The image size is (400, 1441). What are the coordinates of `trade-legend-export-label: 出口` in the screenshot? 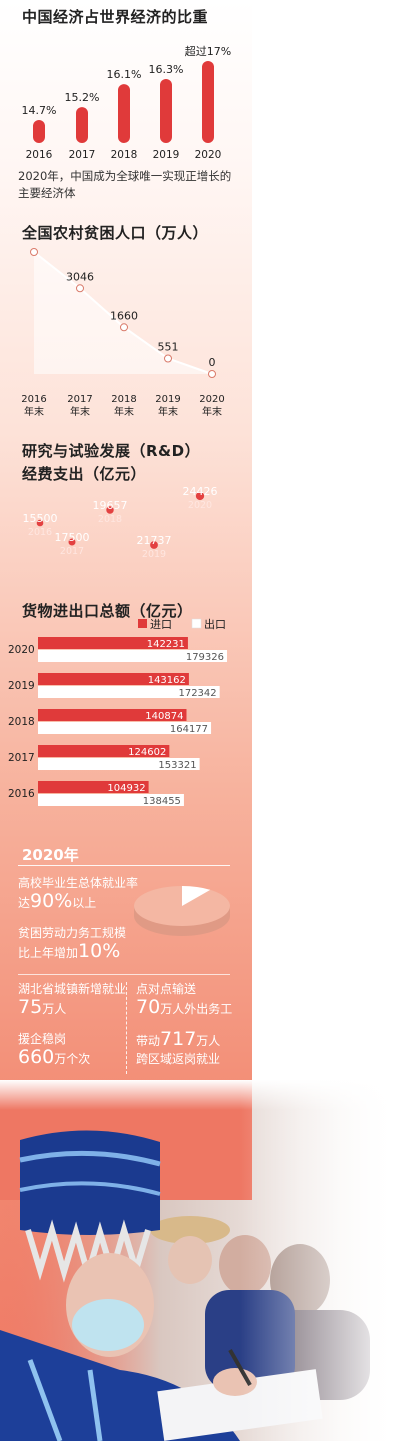 It's located at (215, 624).